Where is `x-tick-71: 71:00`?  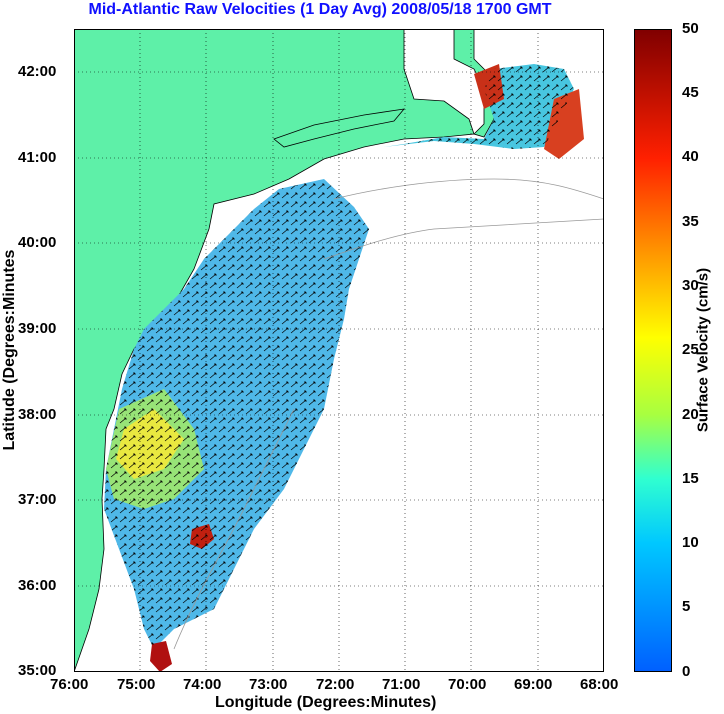
x-tick-71: 71:00 is located at coordinates (401, 684).